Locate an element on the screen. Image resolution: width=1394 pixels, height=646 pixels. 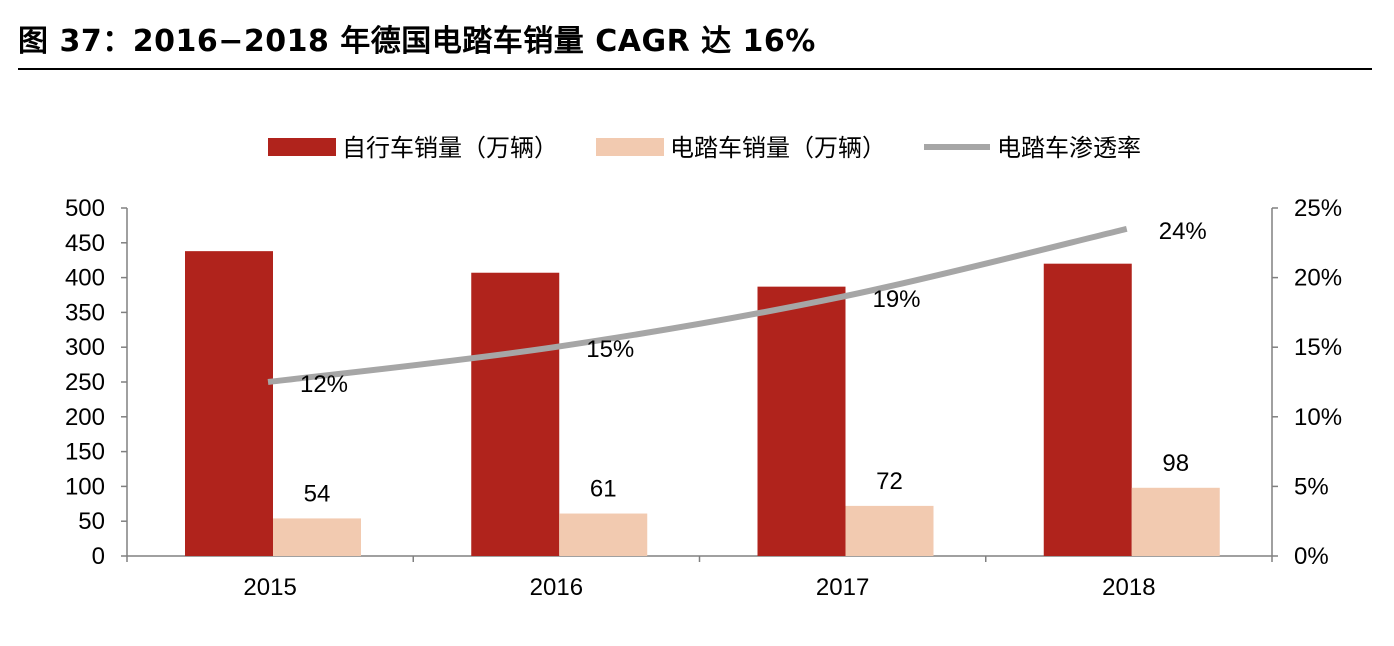
ebike-sales-label: 61 is located at coordinates (603, 489).